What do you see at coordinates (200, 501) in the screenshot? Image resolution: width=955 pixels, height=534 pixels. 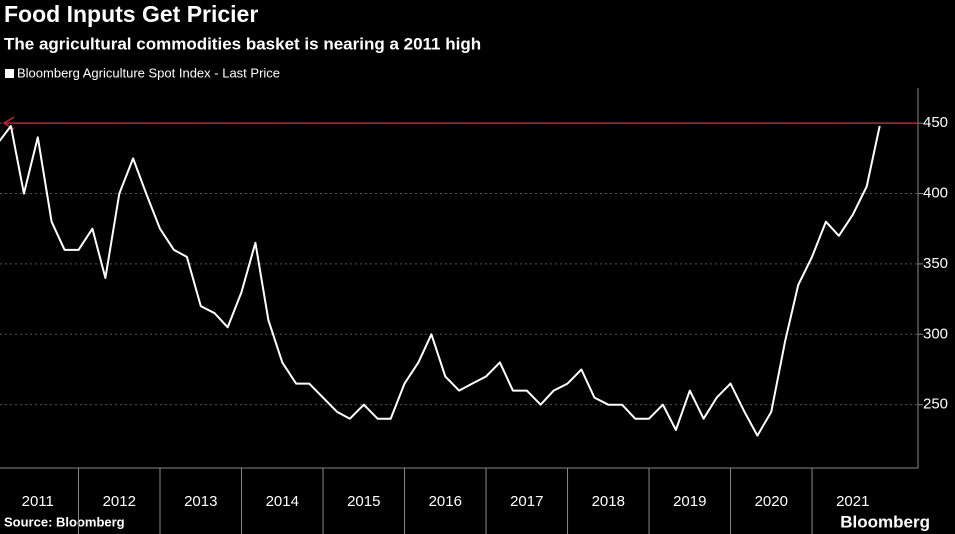 I see `x-tick-label: 2013` at bounding box center [200, 501].